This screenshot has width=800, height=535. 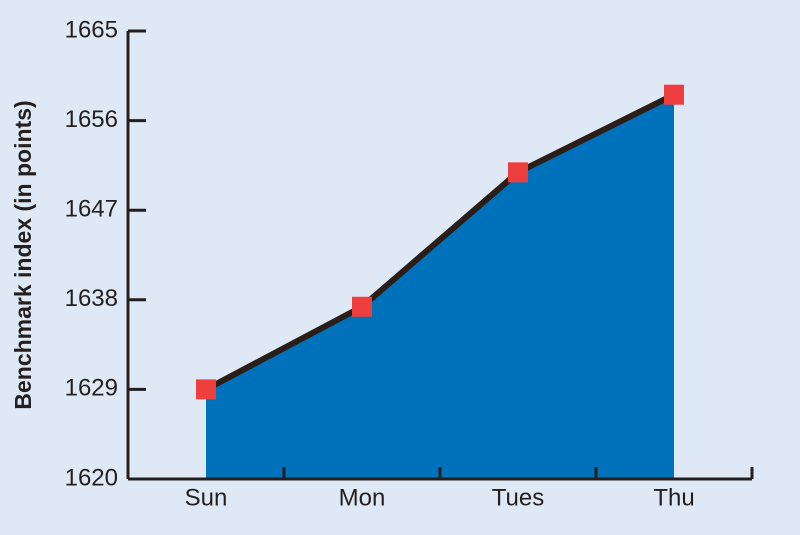 What do you see at coordinates (206, 497) in the screenshot?
I see `x-tick-label: Sun` at bounding box center [206, 497].